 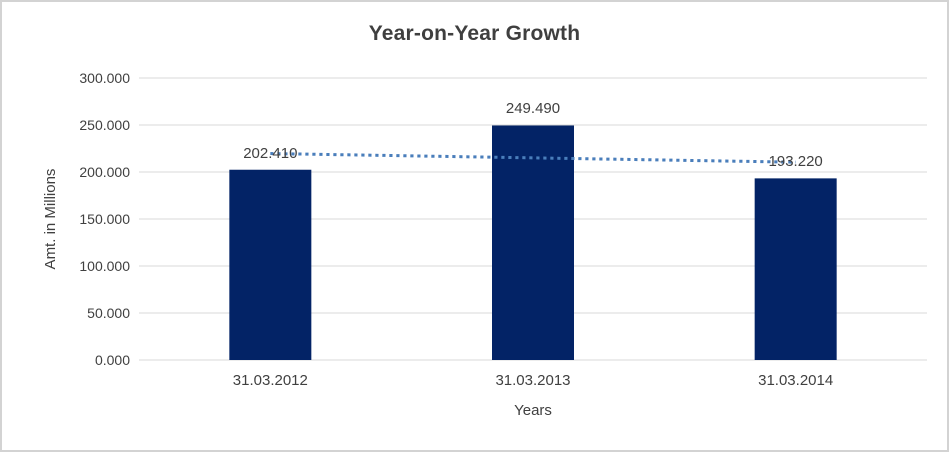 What do you see at coordinates (533, 380) in the screenshot?
I see `x-tick-label: 31.03.2013` at bounding box center [533, 380].